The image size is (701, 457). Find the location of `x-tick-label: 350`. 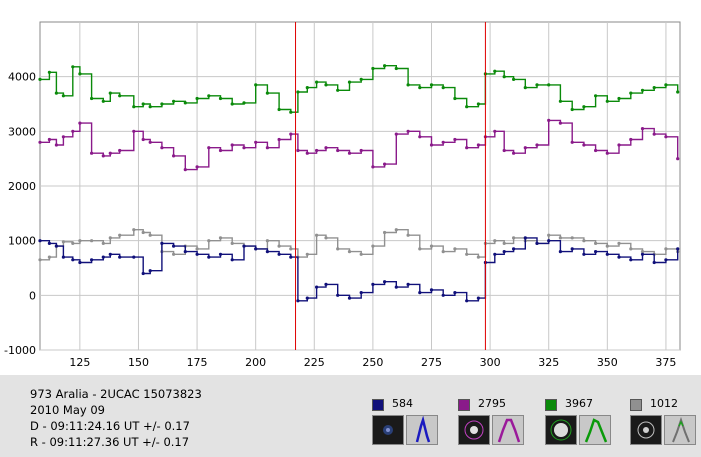

x-tick-label: 350 is located at coordinates (607, 362).